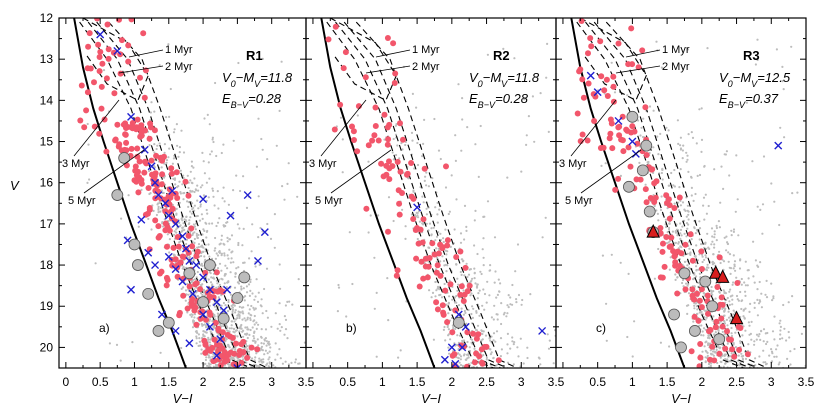 The height and width of the screenshot is (417, 817). What do you see at coordinates (141, 69) in the screenshot?
I see `label-arrow` at bounding box center [141, 69].